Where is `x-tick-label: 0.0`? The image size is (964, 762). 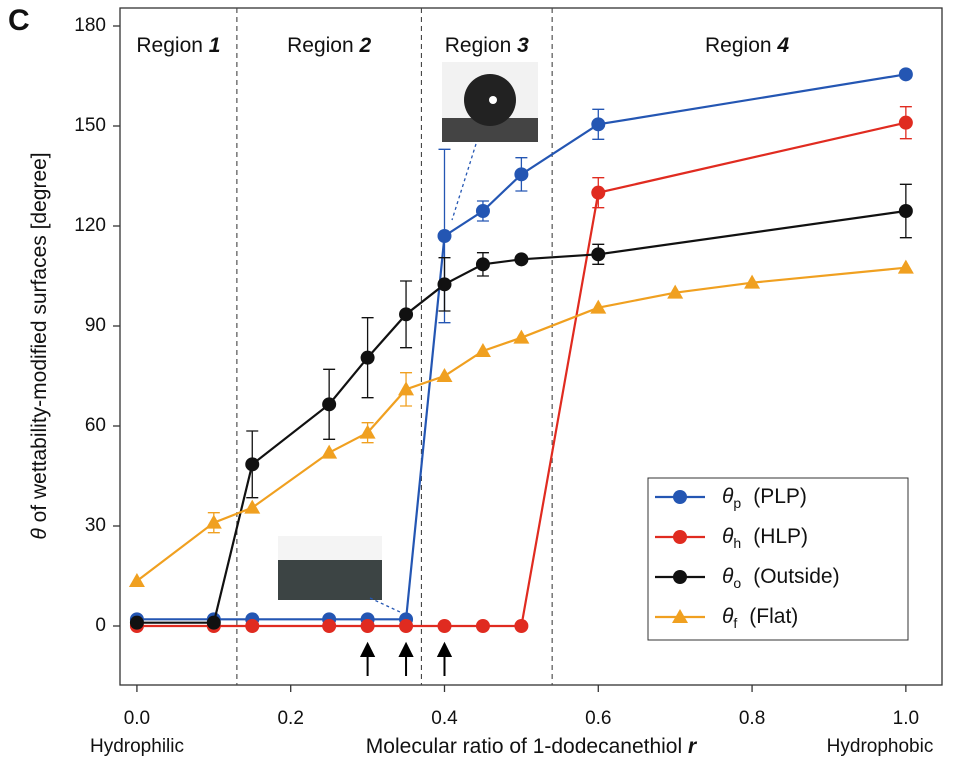
x-tick-label: 0.0 is located at coordinates (137, 718).